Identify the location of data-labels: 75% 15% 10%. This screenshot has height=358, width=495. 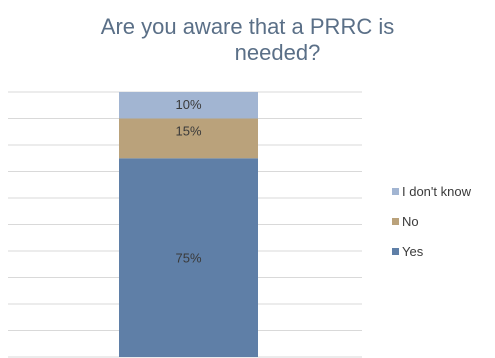
(188, 181).